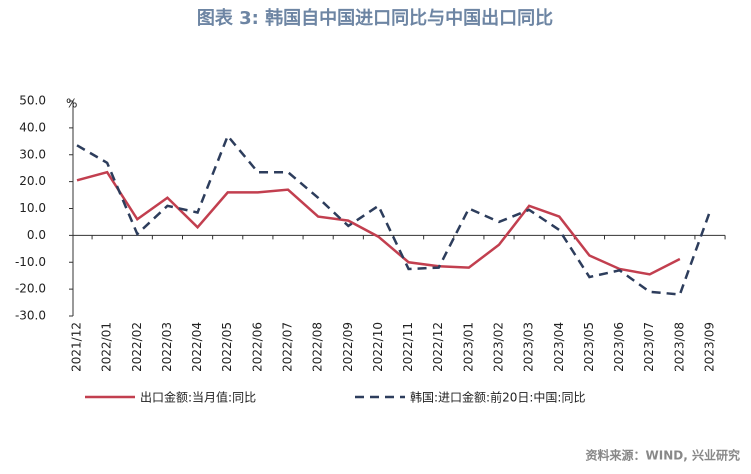  What do you see at coordinates (378, 347) in the screenshot?
I see `x-tick-label: 2022/10` at bounding box center [378, 347].